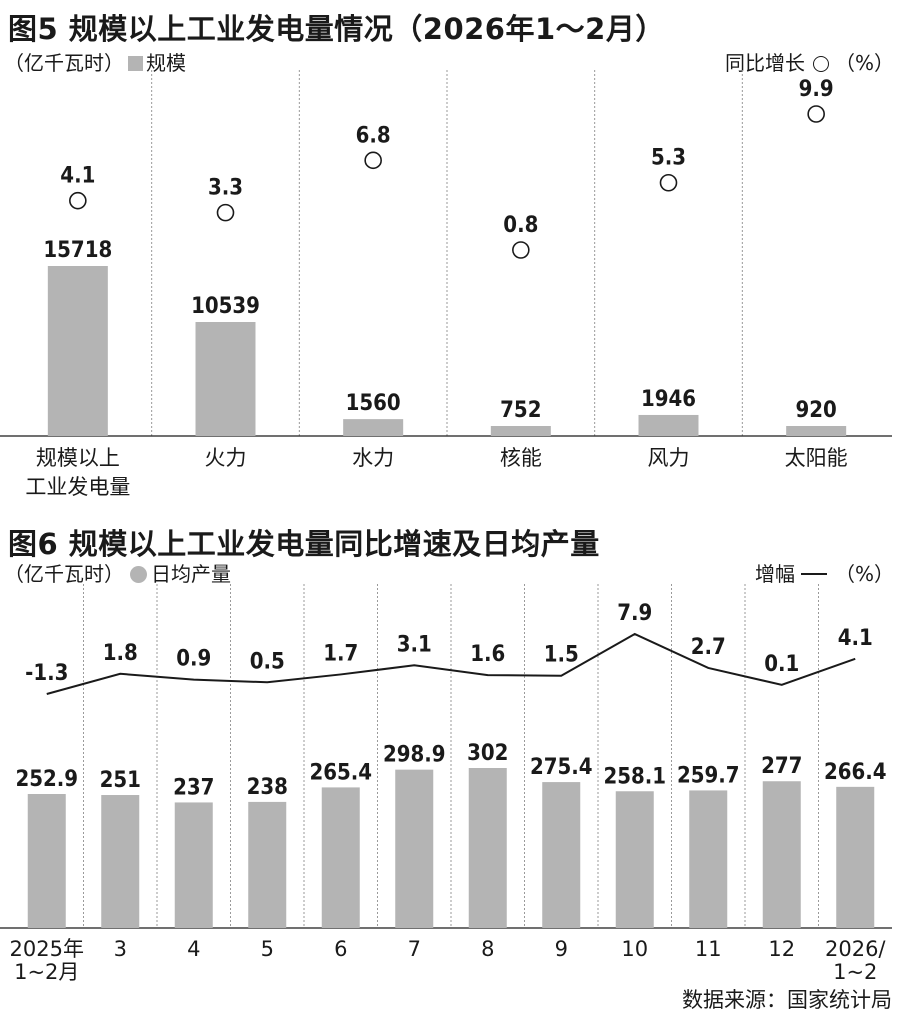  What do you see at coordinates (864, 574) in the screenshot?
I see `chart6-legend-line-unit: （%）` at bounding box center [864, 574].